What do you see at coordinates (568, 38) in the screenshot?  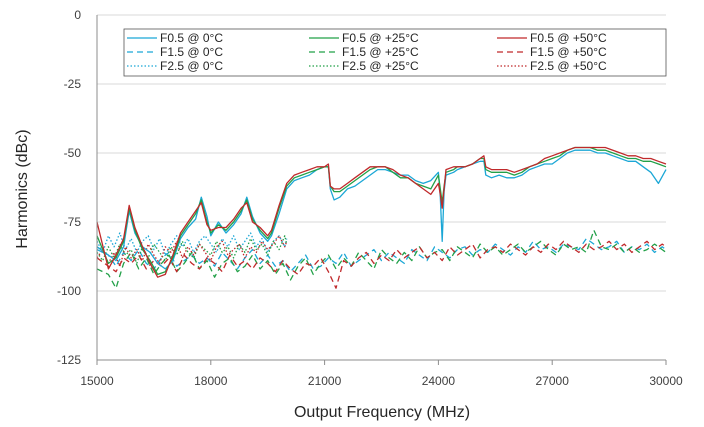 I see `legend-label: F0.5 @ +50°C` at bounding box center [568, 38].